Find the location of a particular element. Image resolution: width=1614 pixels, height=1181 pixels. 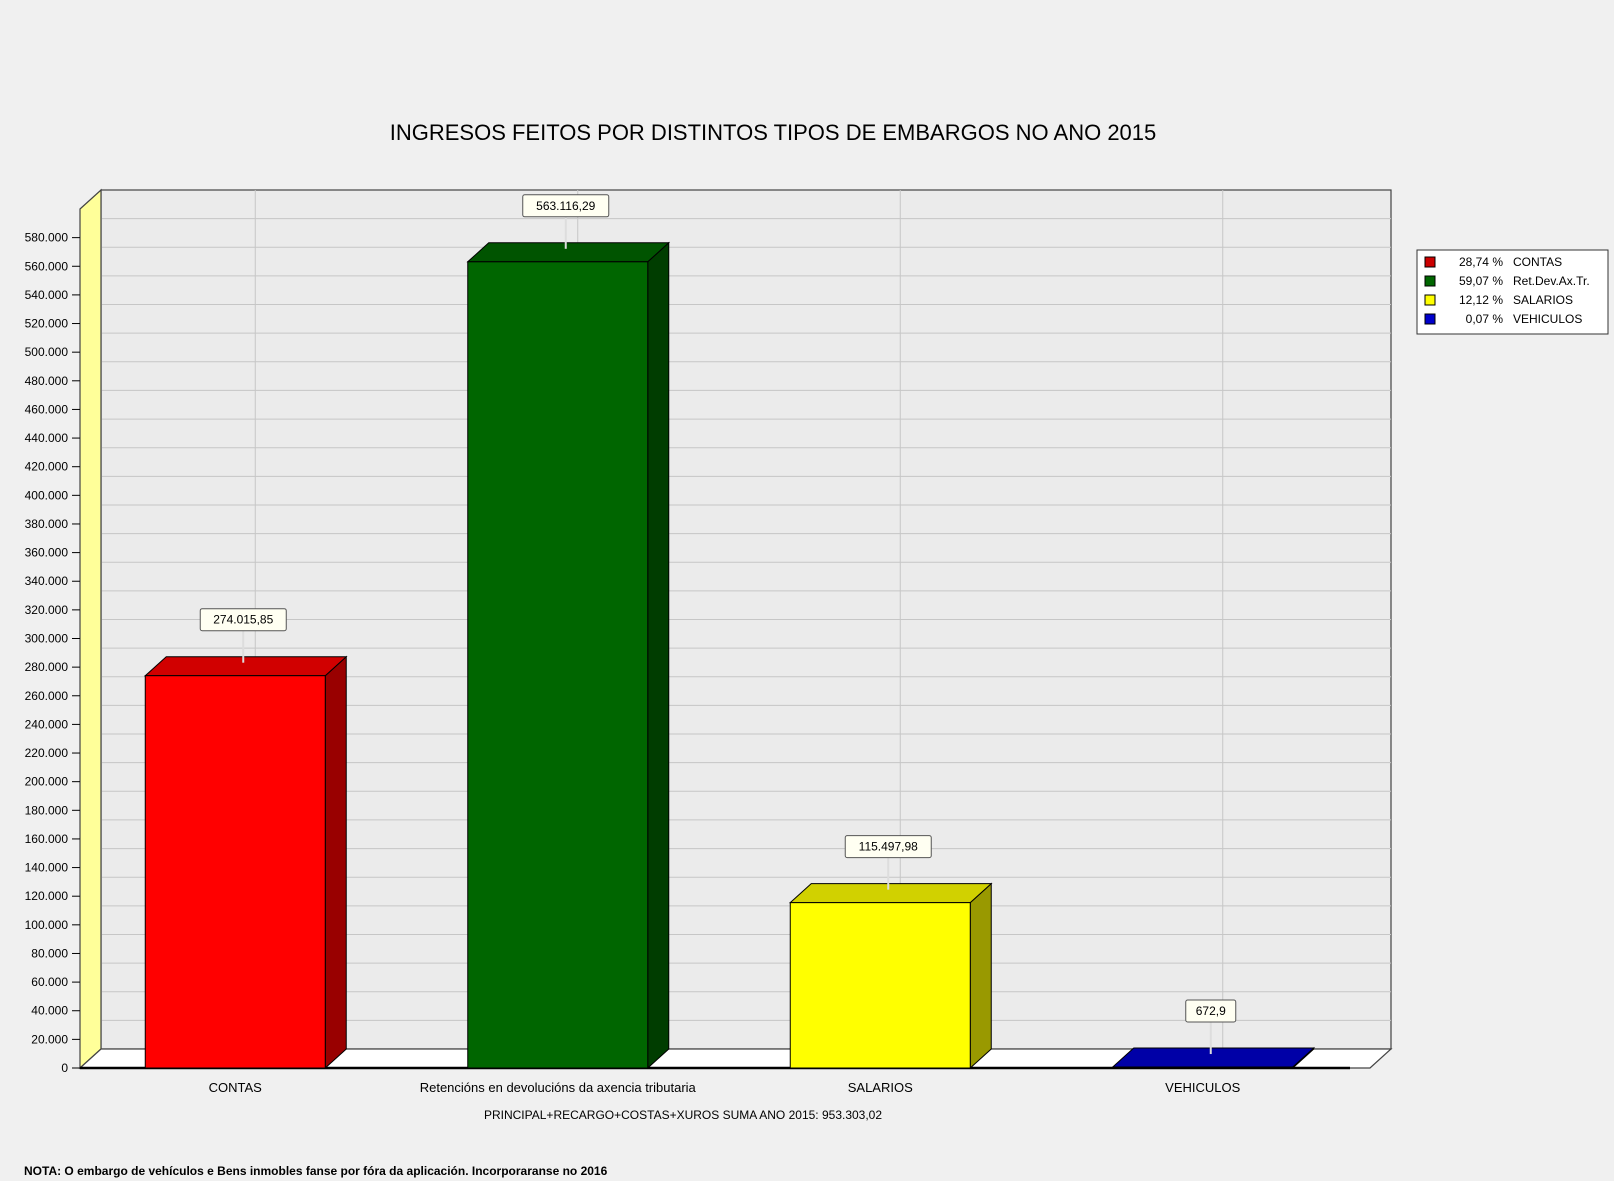

left-wall is located at coordinates (90, 629).